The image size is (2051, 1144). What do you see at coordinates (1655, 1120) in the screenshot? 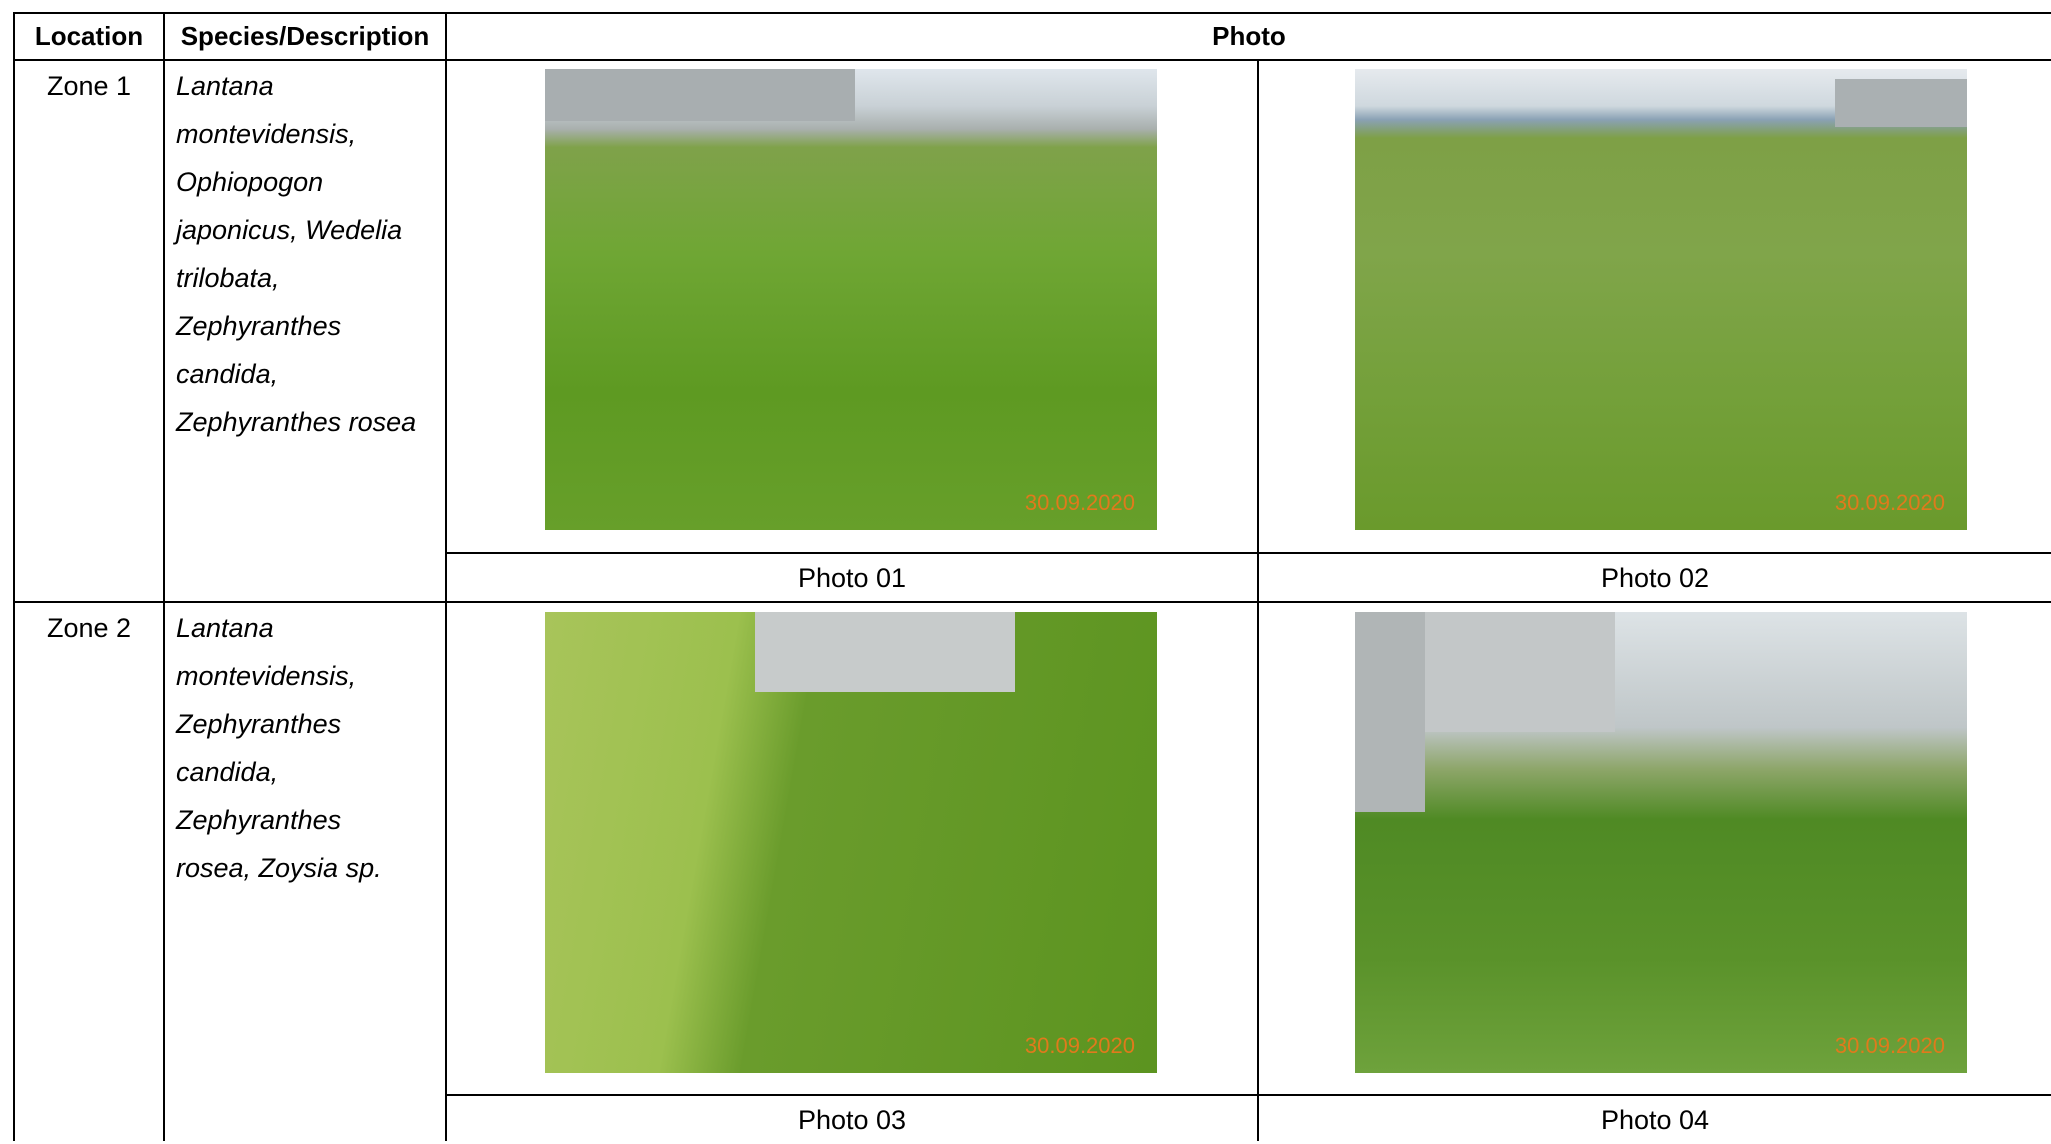
I see `caption: Photo 04` at bounding box center [1655, 1120].